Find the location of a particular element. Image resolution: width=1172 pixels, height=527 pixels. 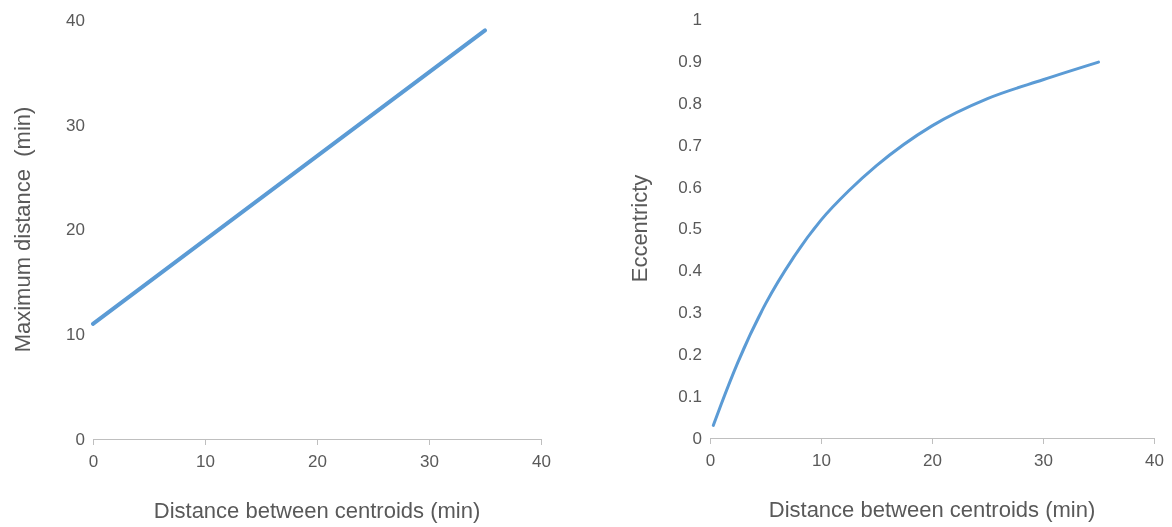

y-tick-label: 10 is located at coordinates (75, 335).